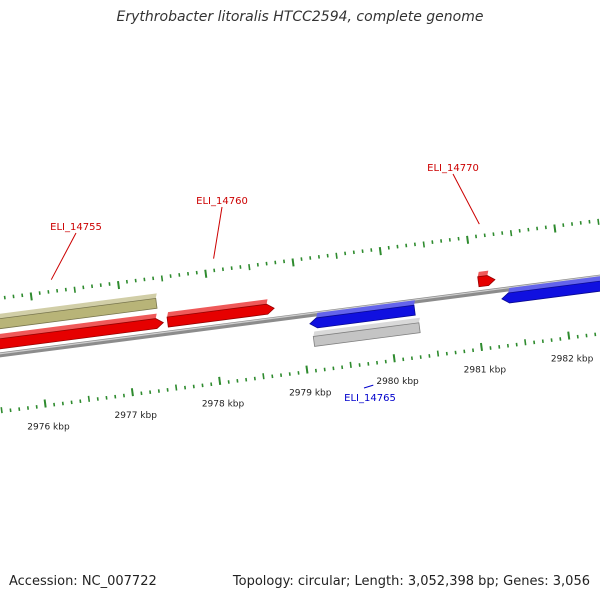  I want to click on gene-red-2-bevel, so click(217, 308).